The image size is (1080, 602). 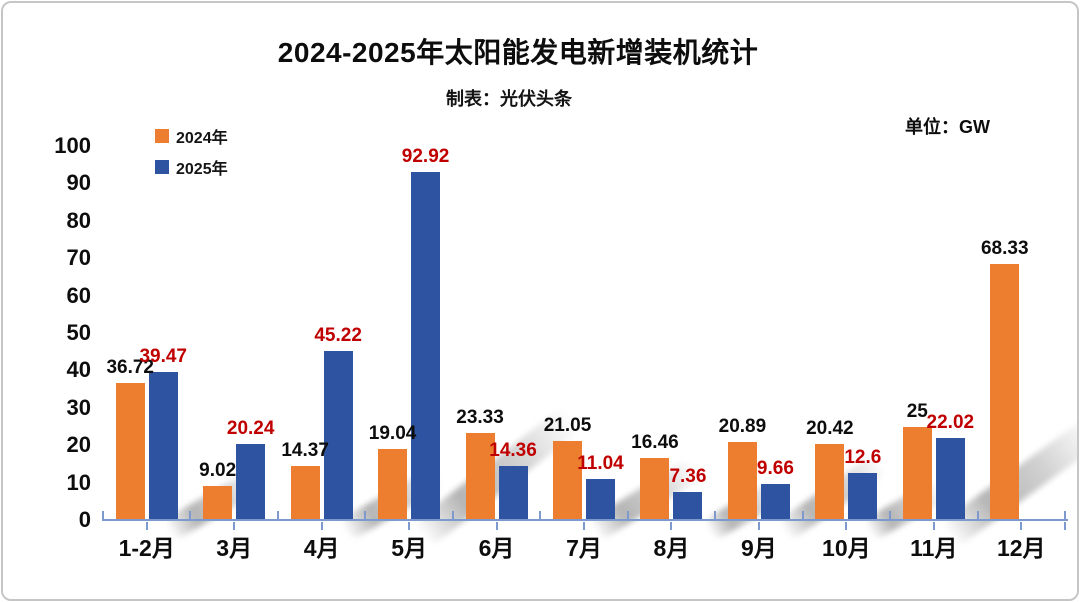 I want to click on y-axis-label: 50, so click(x=78, y=332).